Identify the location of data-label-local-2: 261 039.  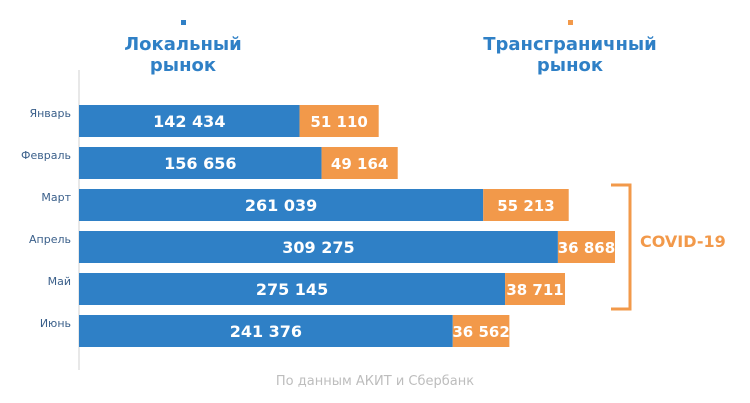
(281, 205).